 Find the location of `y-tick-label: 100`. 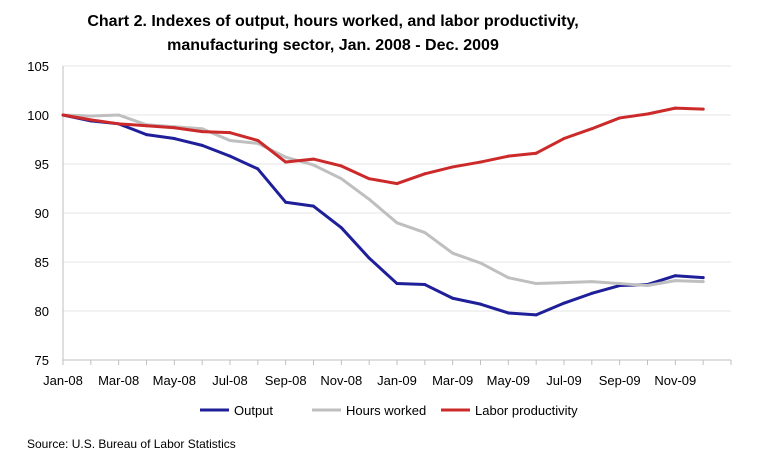

y-tick-label: 100 is located at coordinates (38, 115).